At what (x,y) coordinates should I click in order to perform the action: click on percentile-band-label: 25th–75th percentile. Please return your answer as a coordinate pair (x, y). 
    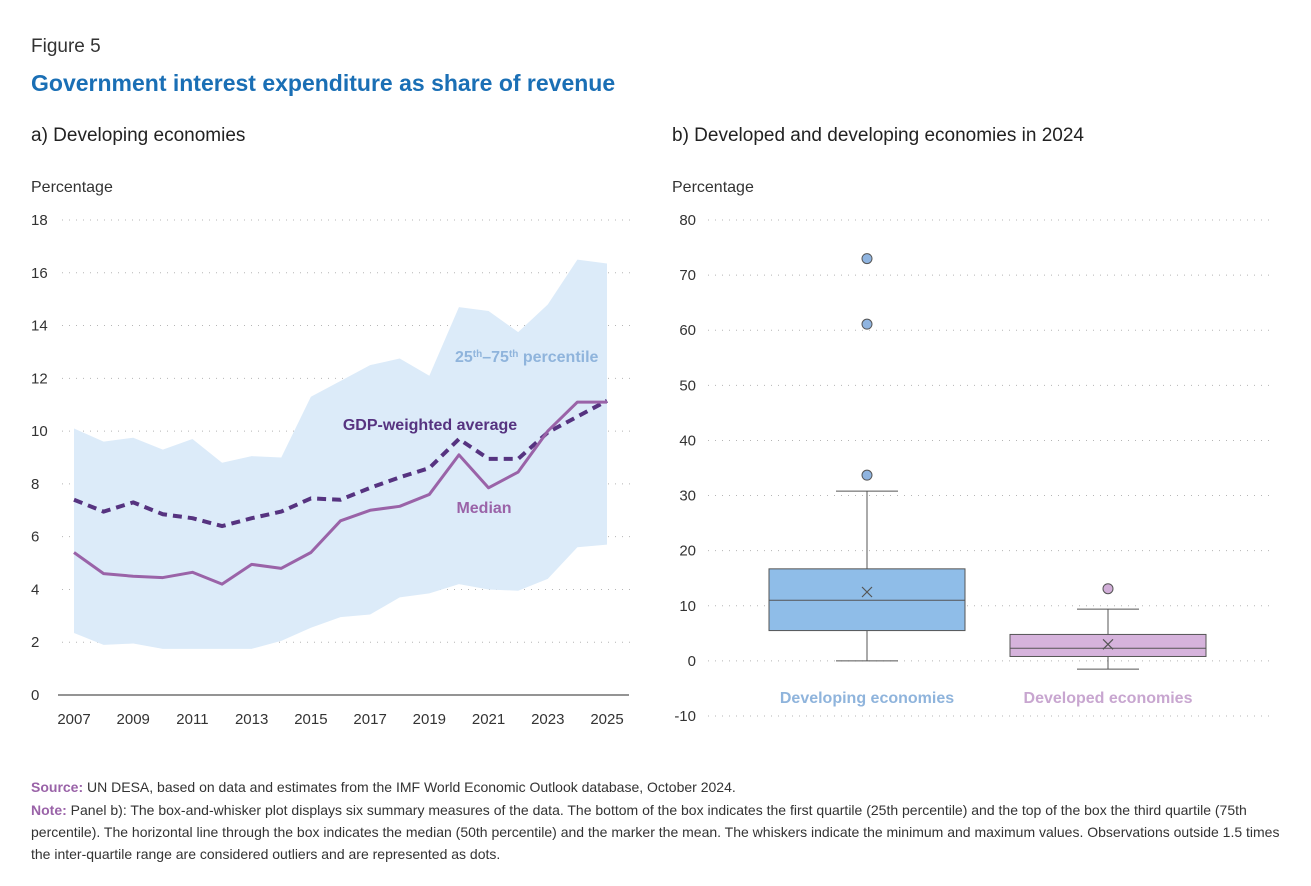
    Looking at the image, I should click on (527, 358).